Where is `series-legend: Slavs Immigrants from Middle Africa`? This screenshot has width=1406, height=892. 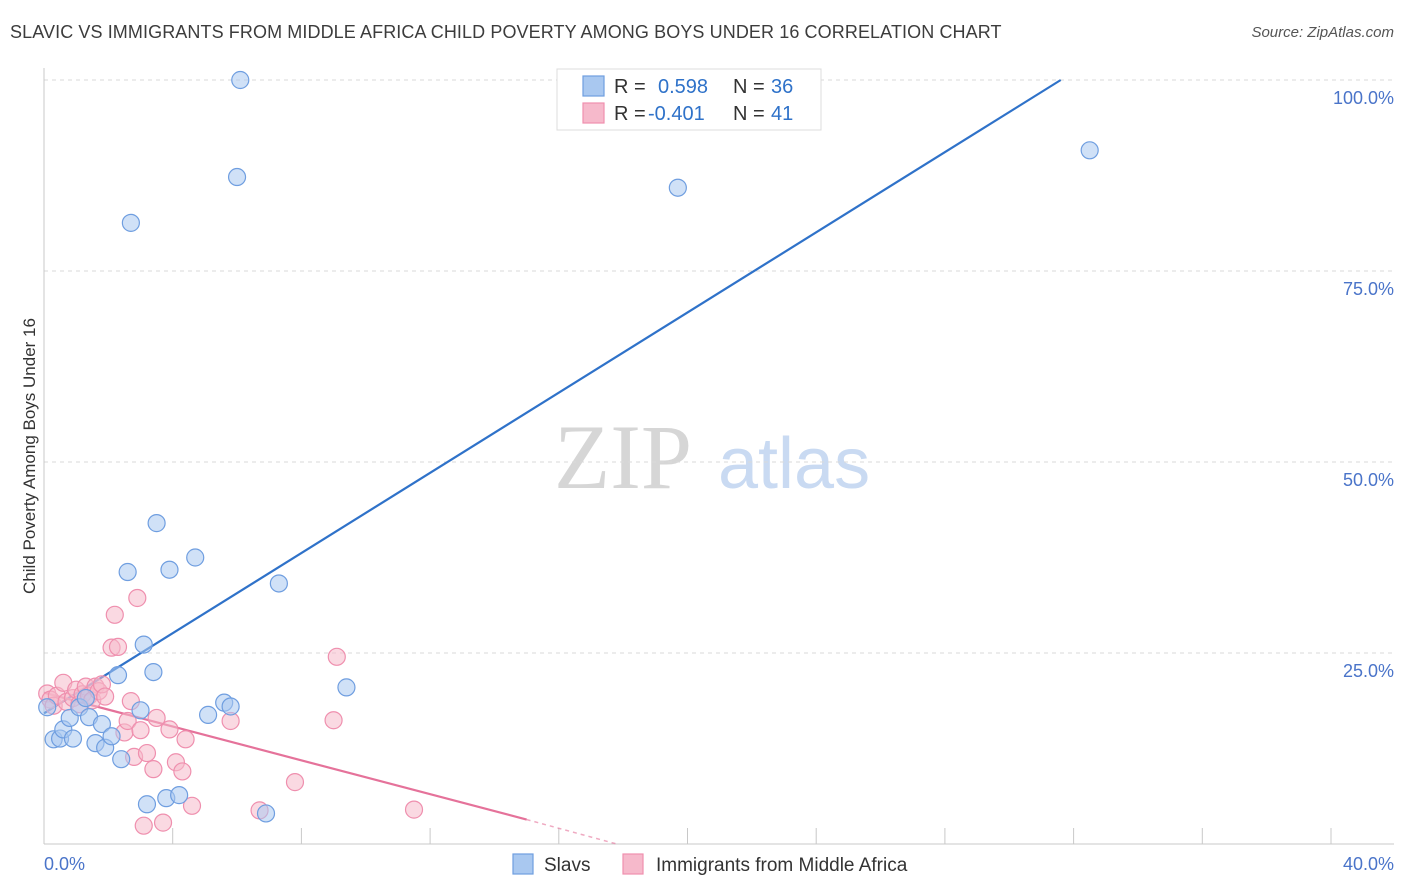 series-legend: Slavs Immigrants from Middle Africa is located at coordinates (710, 864).